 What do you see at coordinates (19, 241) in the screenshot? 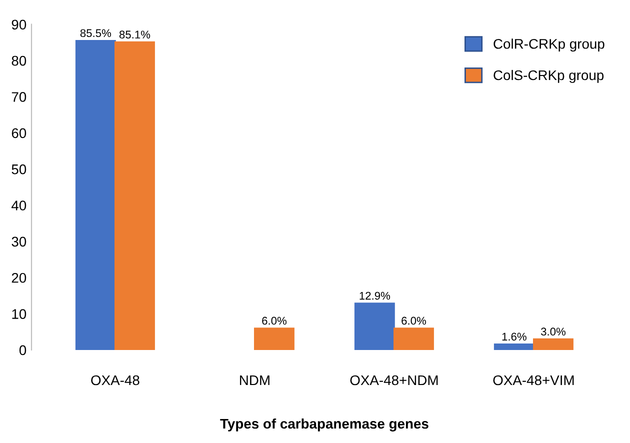
I see `y-tick-label: 30` at bounding box center [19, 241].